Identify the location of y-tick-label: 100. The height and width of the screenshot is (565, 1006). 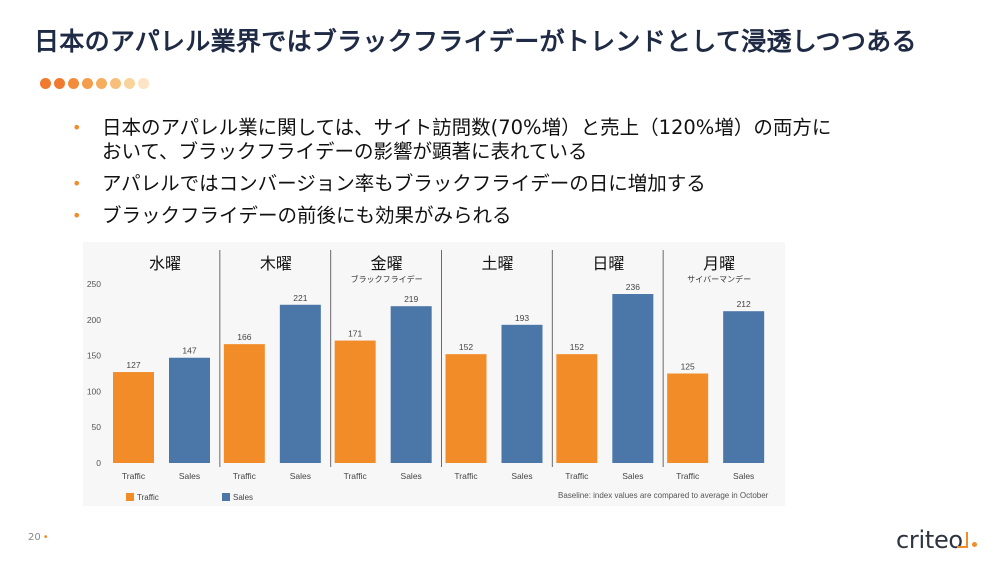
(94, 391).